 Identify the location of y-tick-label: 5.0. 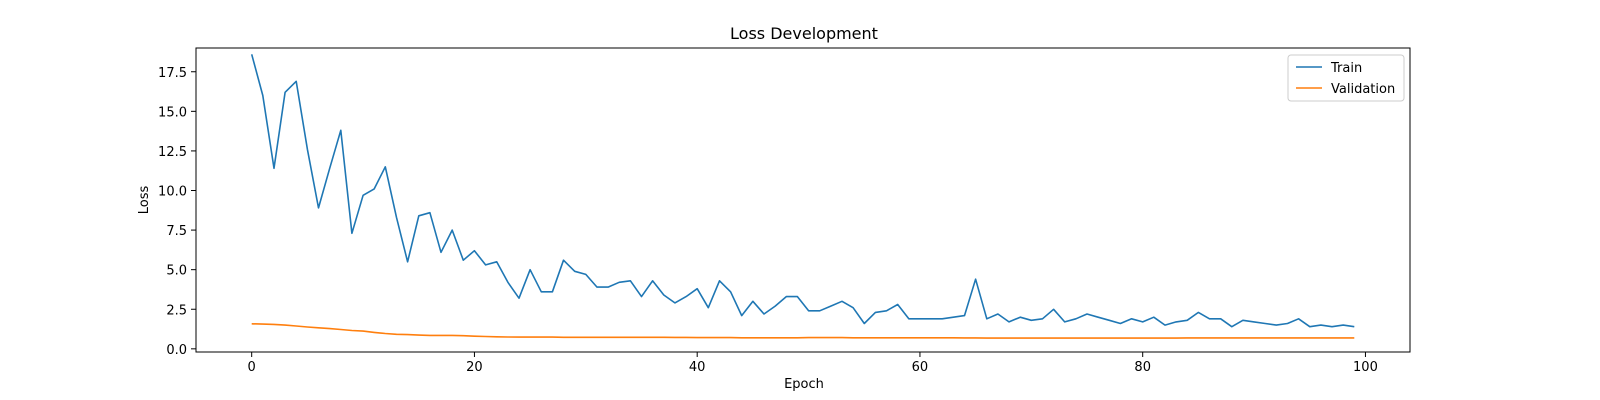
(176, 271).